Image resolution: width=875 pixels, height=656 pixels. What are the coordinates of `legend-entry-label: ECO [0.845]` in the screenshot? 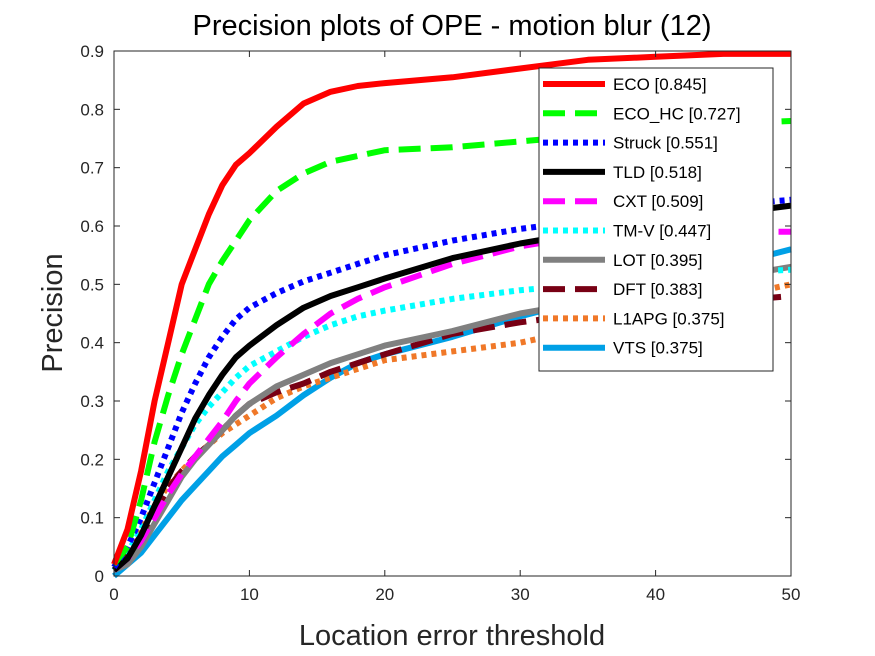 It's located at (660, 84).